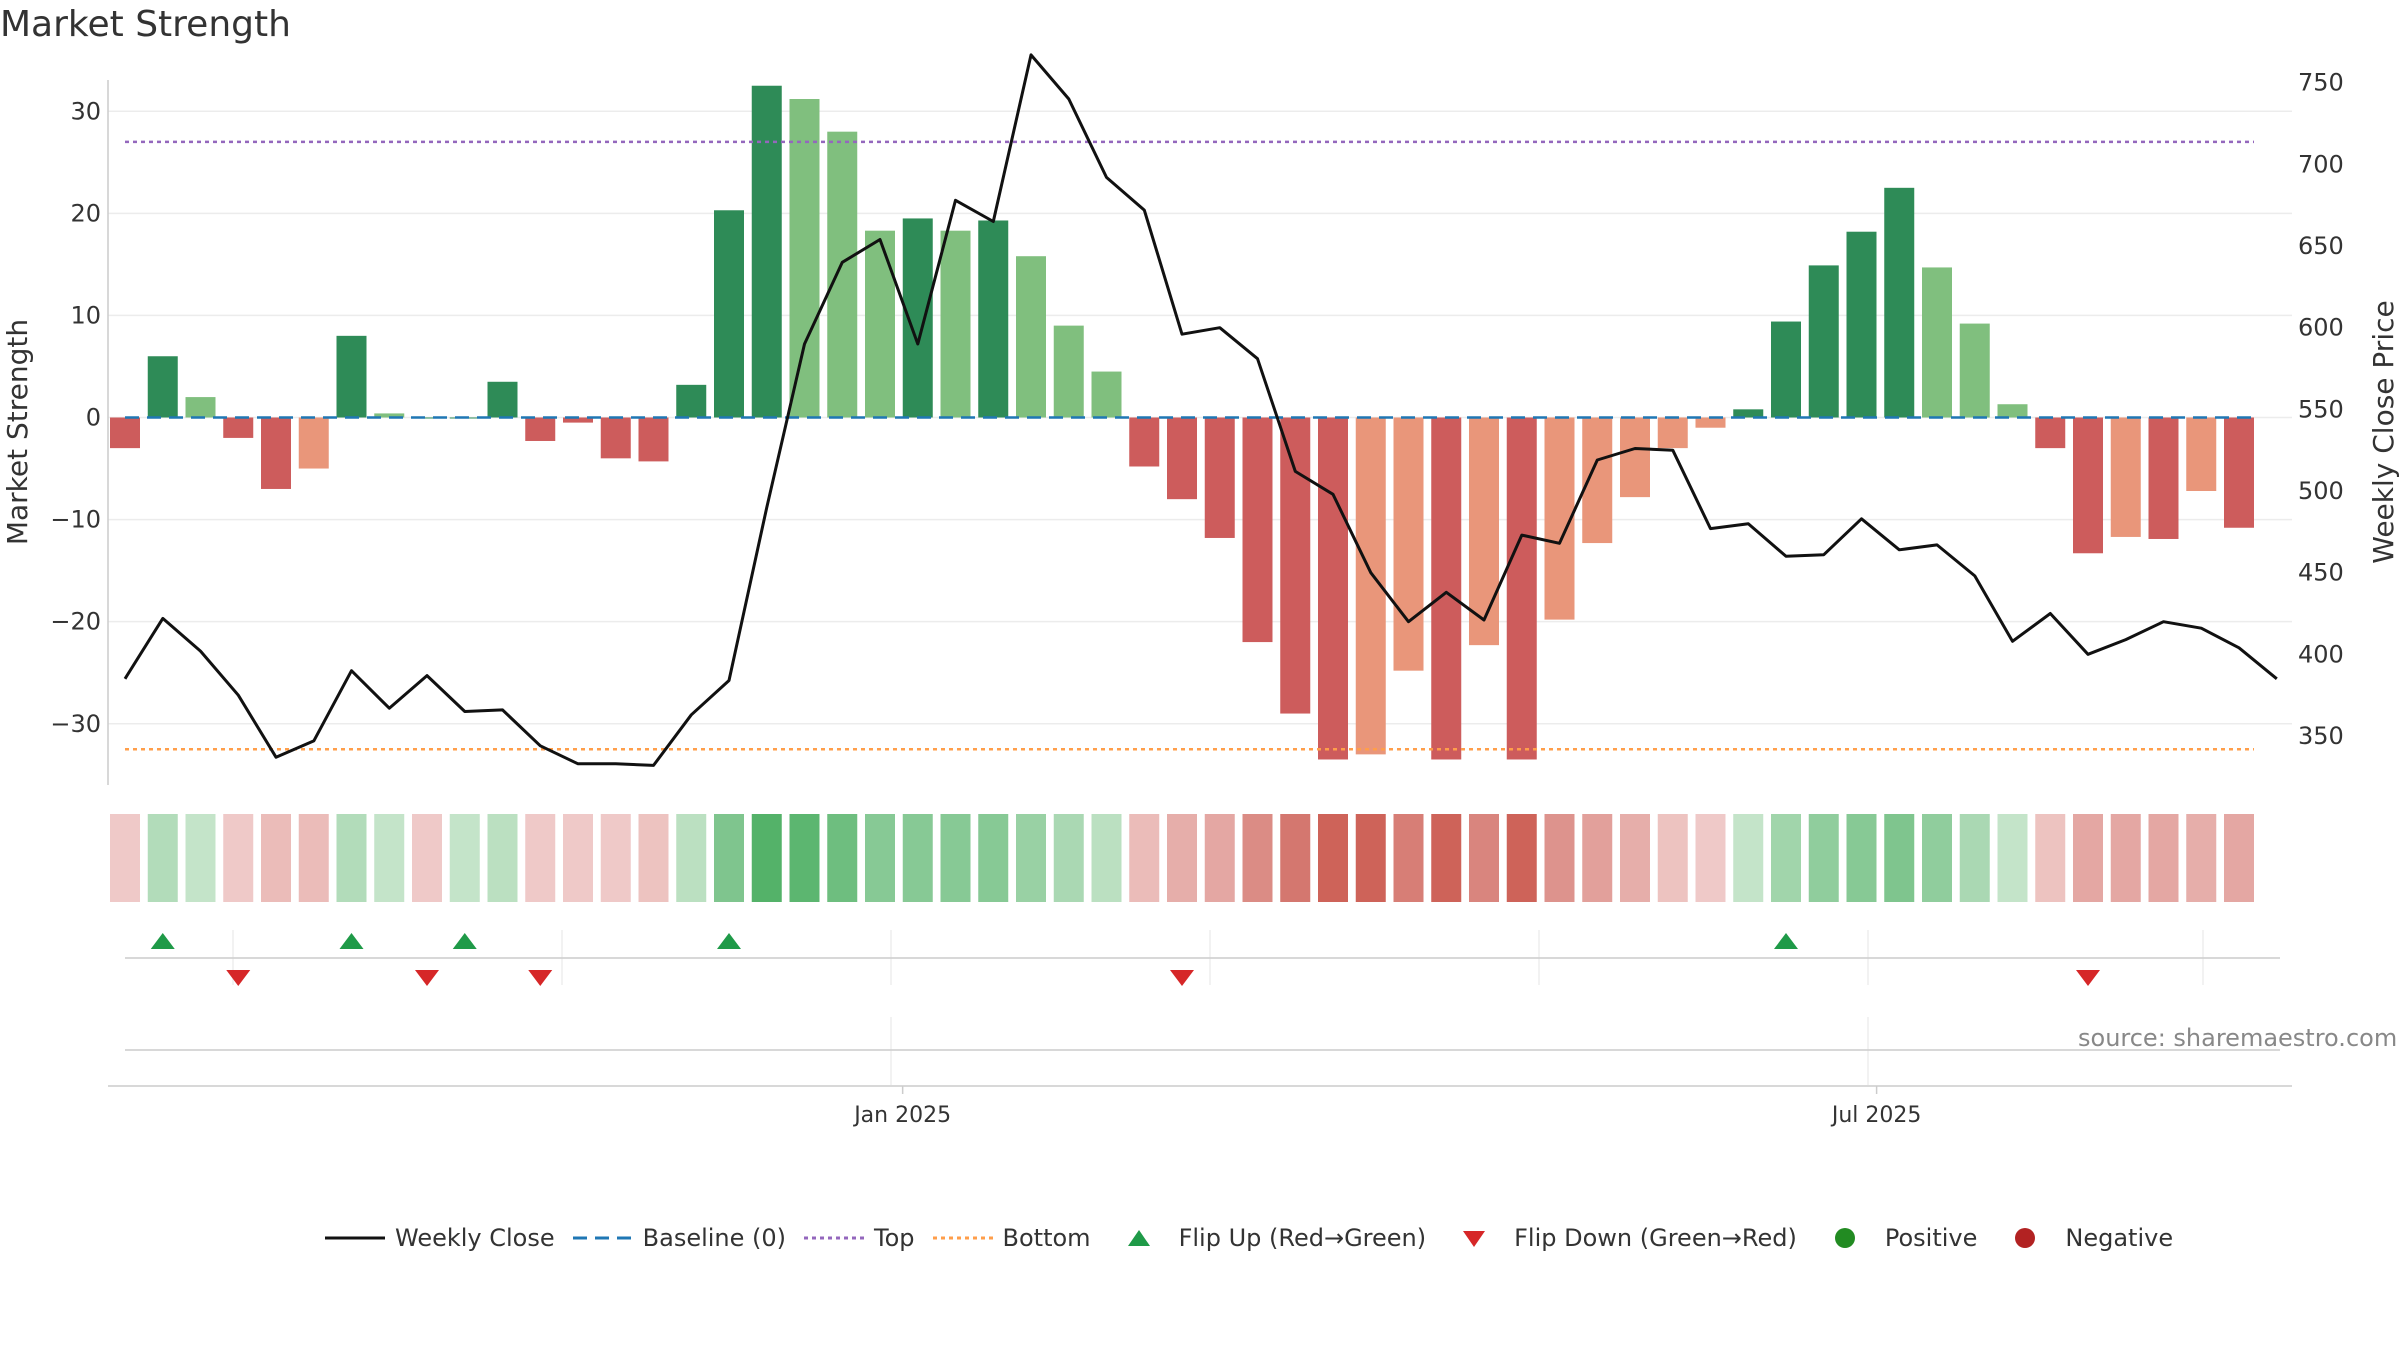  I want to click on legend-item-flip-up: Flip Up (Red→Green), so click(1268, 1238).